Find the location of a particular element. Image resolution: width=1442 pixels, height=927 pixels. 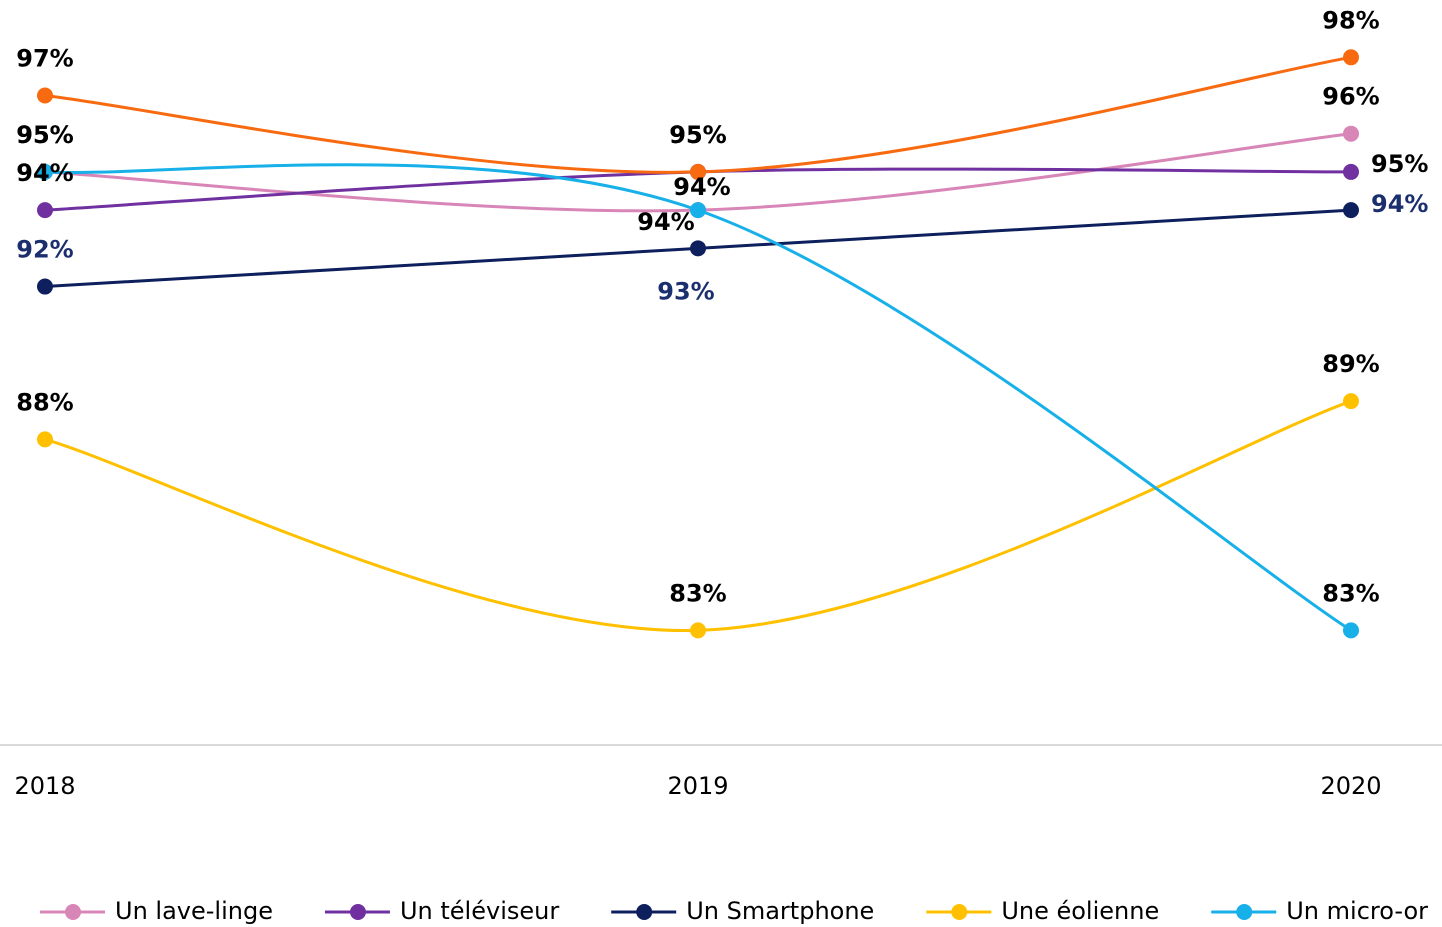

x-tick-label: 2020 is located at coordinates (1350, 786).